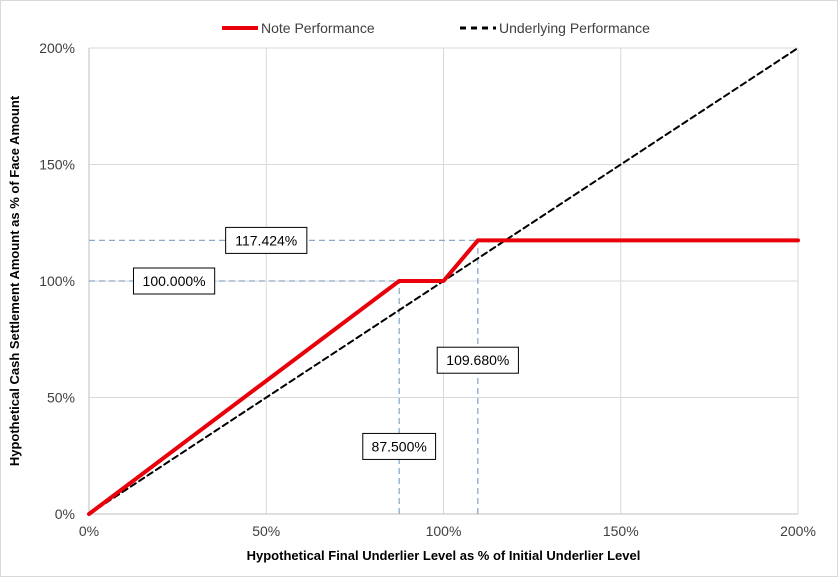  I want to click on y-tick-label: 100%, so click(57, 281).